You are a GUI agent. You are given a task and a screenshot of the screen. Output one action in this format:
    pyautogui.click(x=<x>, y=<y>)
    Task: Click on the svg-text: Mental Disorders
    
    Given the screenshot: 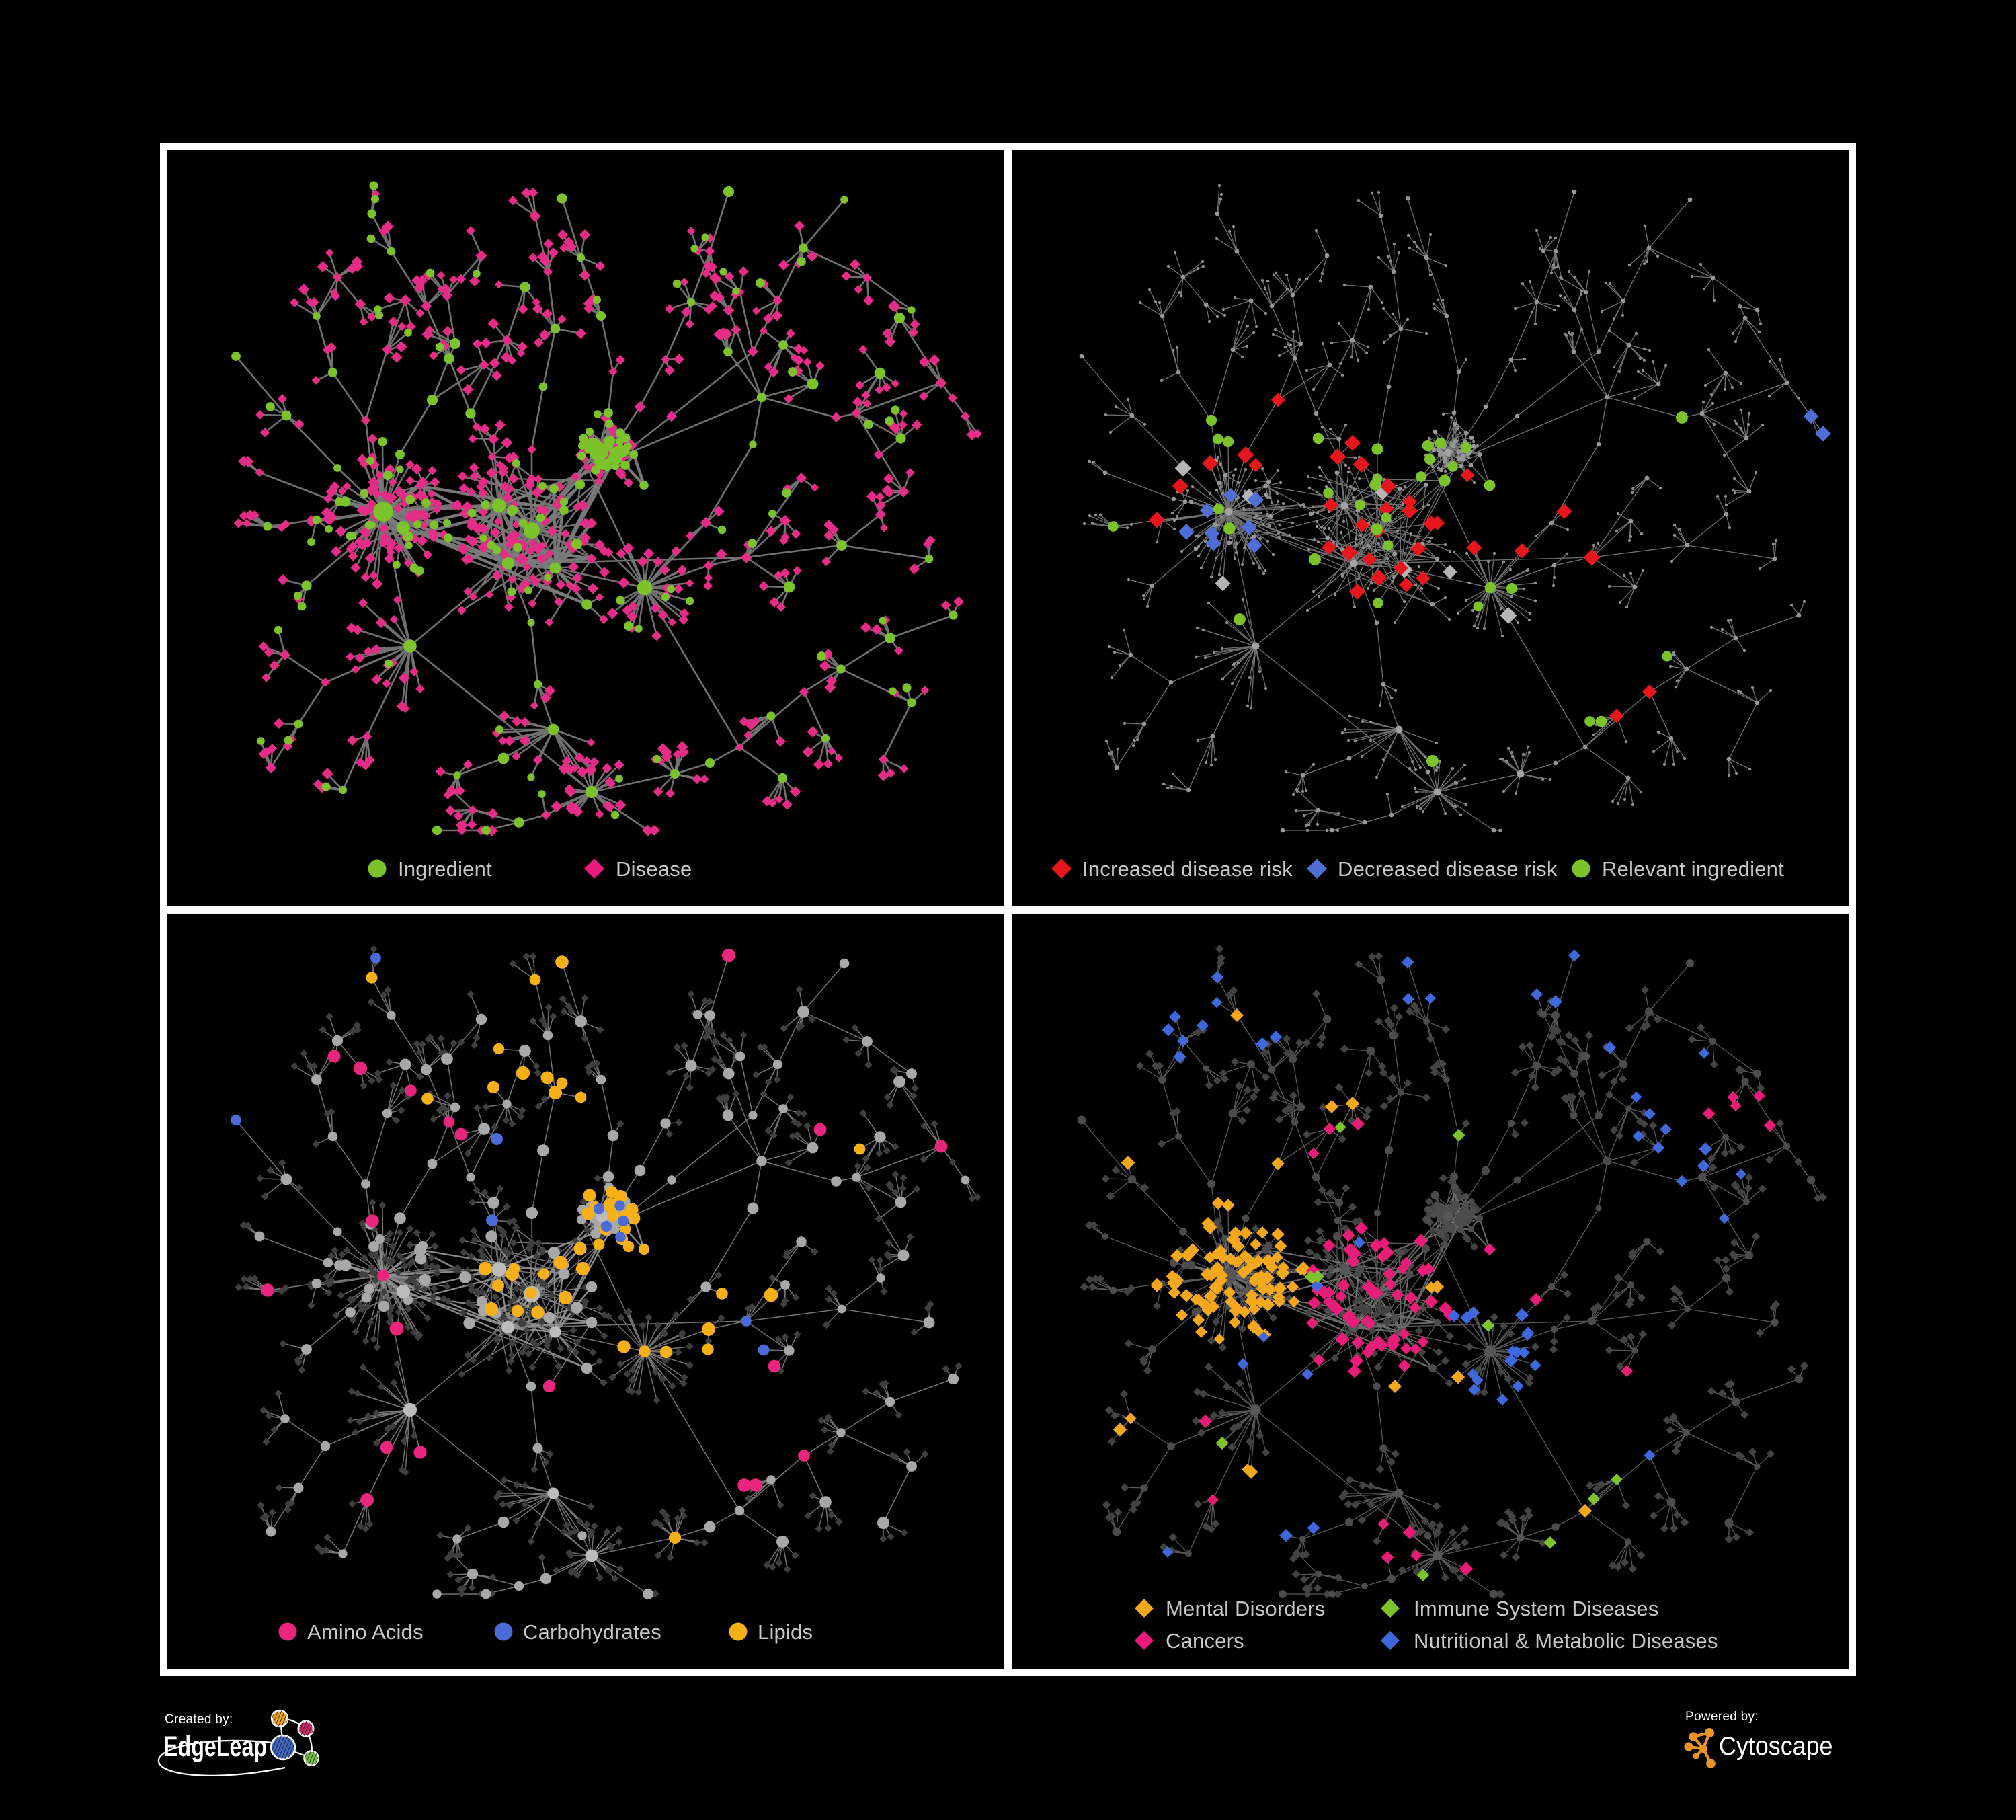 What is the action you would take?
    pyautogui.click(x=1246, y=1608)
    